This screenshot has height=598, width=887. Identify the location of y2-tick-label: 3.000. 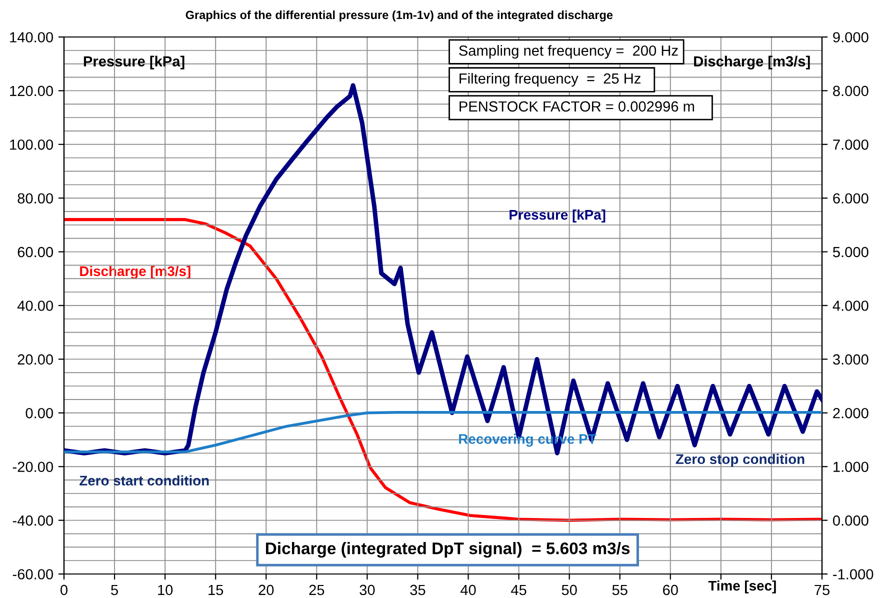
(850, 359).